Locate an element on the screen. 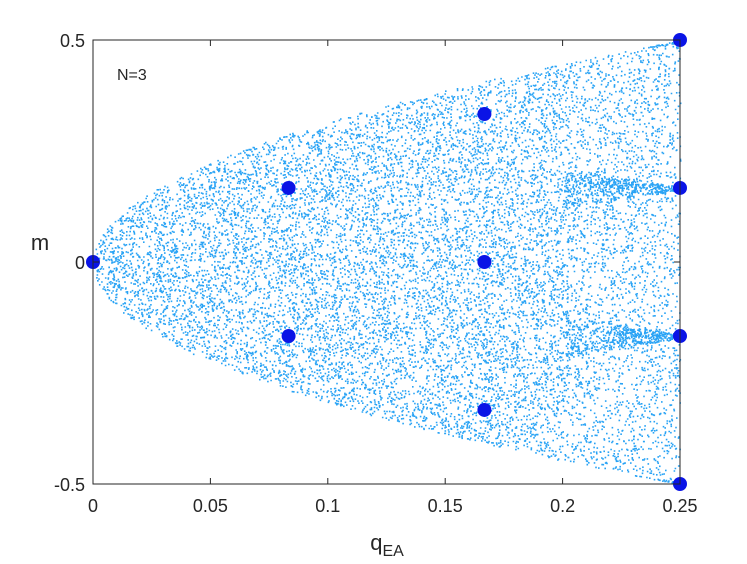  x-tick-label: 0.1 is located at coordinates (327, 506).